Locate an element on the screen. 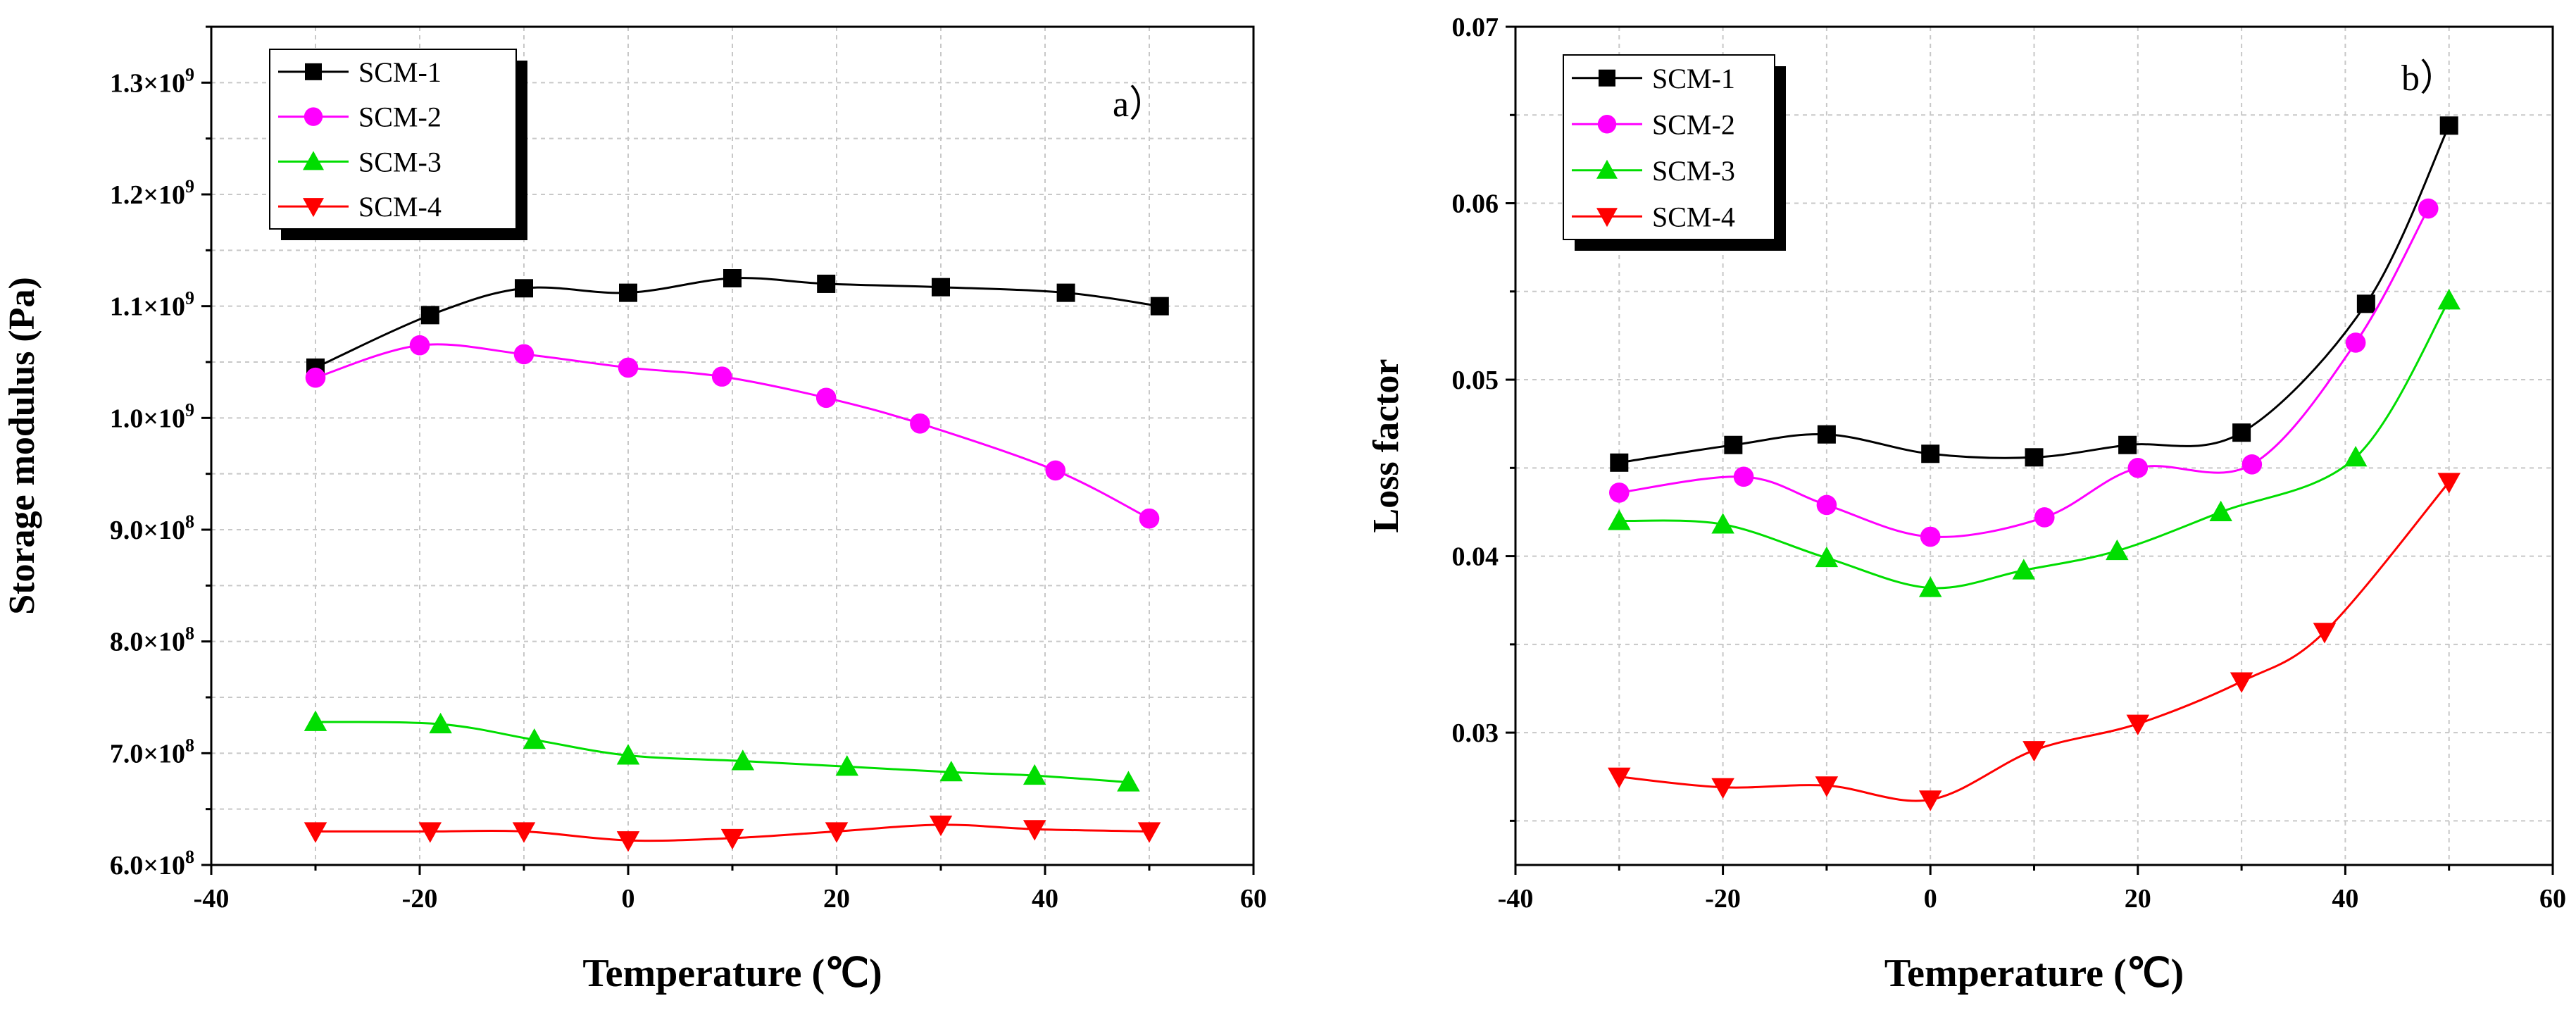 The height and width of the screenshot is (1015, 2576). x-tick-label: -20 is located at coordinates (420, 899).